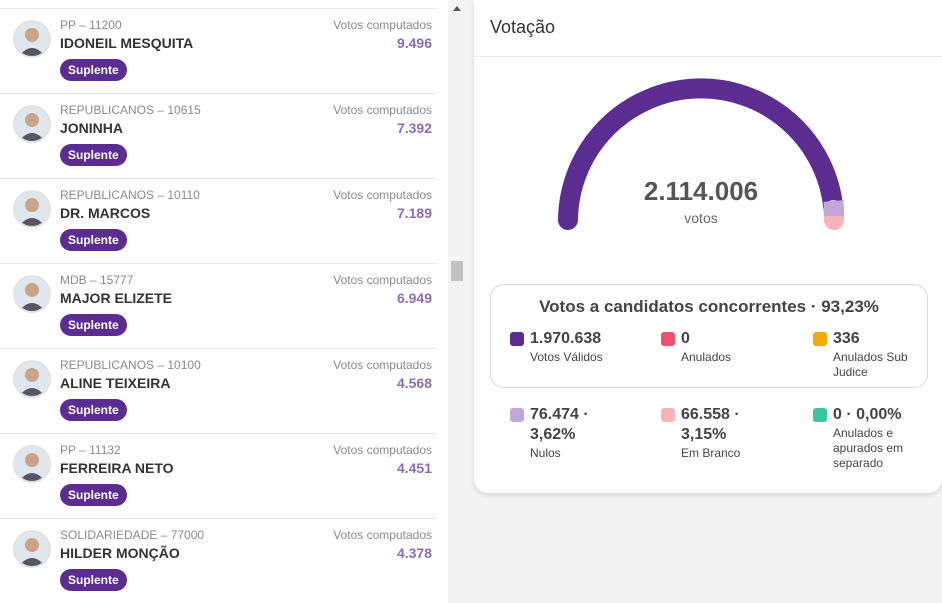 This screenshot has height=603, width=942. I want to click on votes-value: 7.189, so click(414, 213).